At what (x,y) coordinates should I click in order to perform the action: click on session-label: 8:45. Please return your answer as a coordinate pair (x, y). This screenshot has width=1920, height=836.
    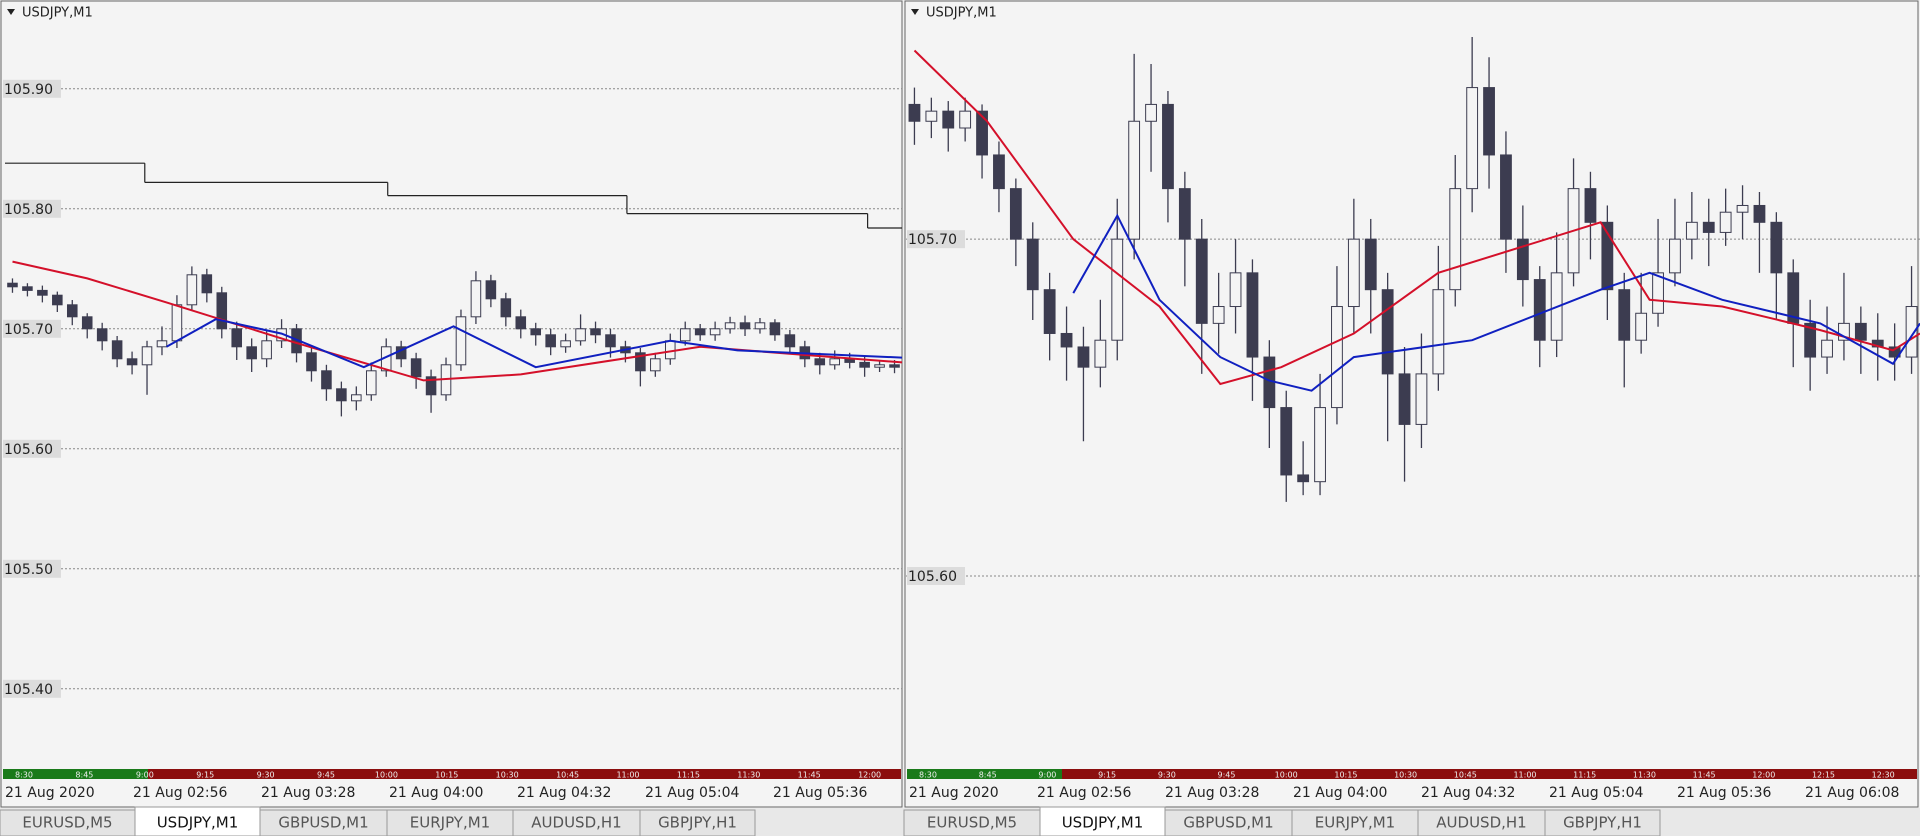
    Looking at the image, I should click on (84, 775).